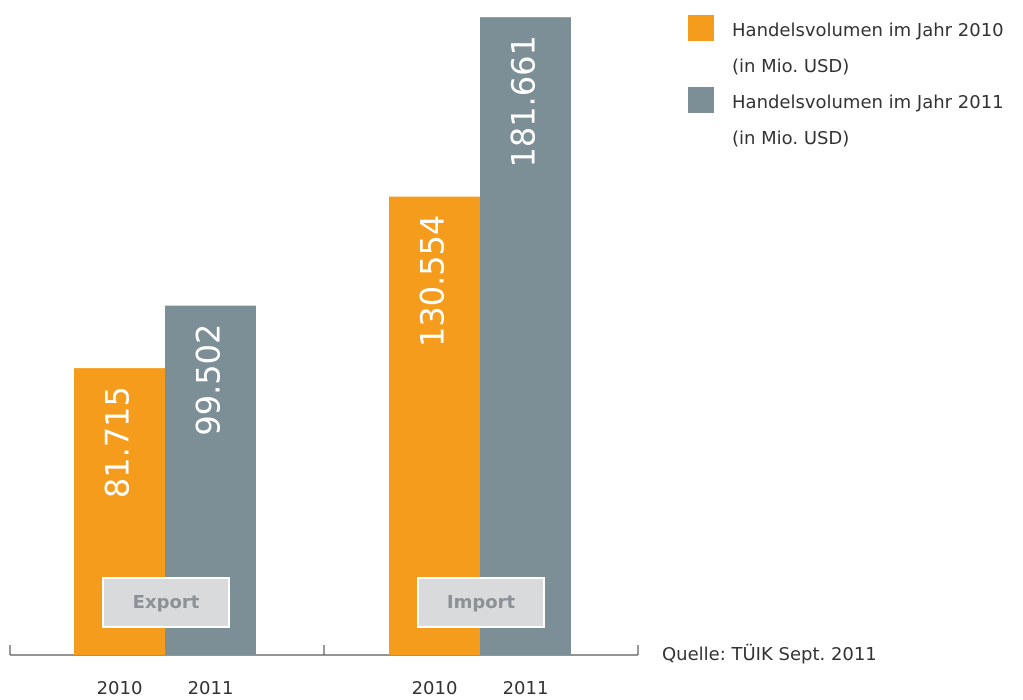 Image resolution: width=1023 pixels, height=700 pixels. I want to click on category-label: Import, so click(481, 602).